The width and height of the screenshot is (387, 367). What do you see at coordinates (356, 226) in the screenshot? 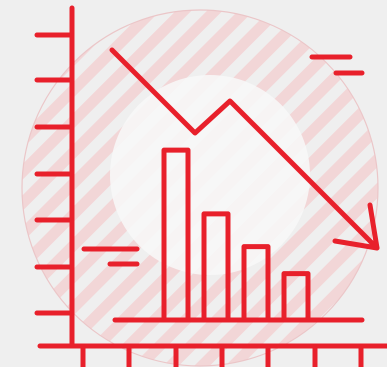
I see `trend-arrow-head` at bounding box center [356, 226].